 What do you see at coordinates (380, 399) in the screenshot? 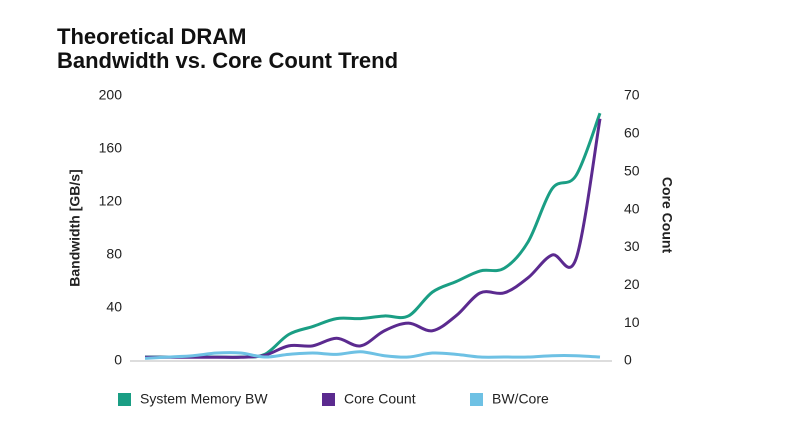
I see `legend-label: Core Count` at bounding box center [380, 399].